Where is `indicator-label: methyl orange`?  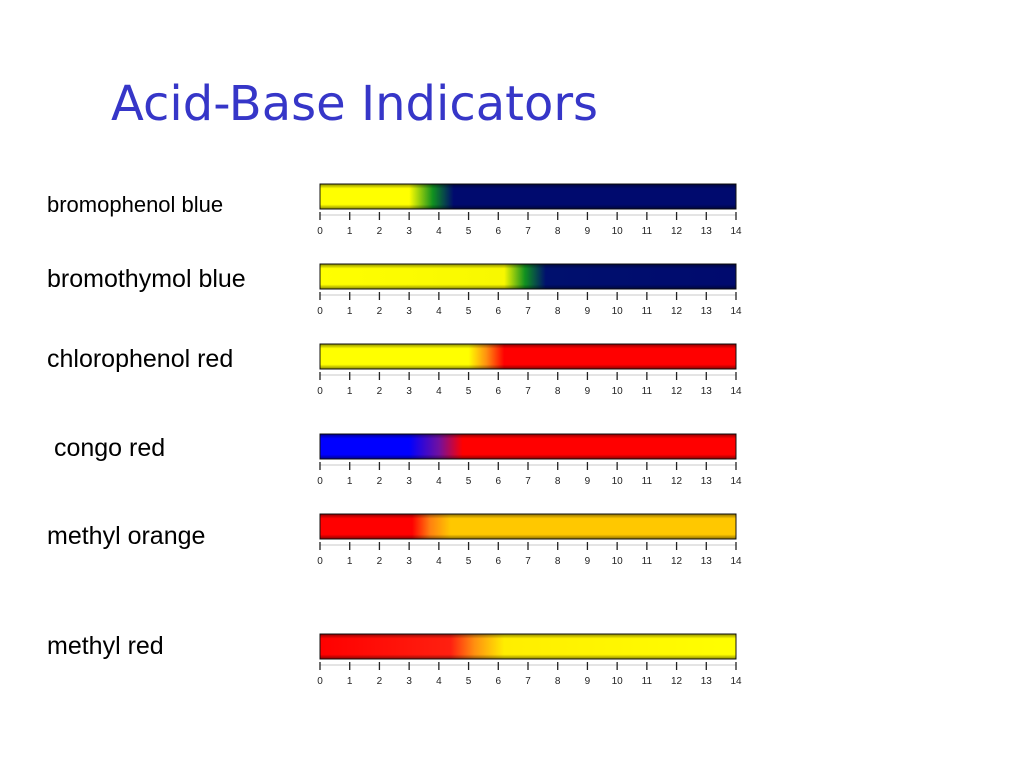
indicator-label: methyl orange is located at coordinates (126, 536).